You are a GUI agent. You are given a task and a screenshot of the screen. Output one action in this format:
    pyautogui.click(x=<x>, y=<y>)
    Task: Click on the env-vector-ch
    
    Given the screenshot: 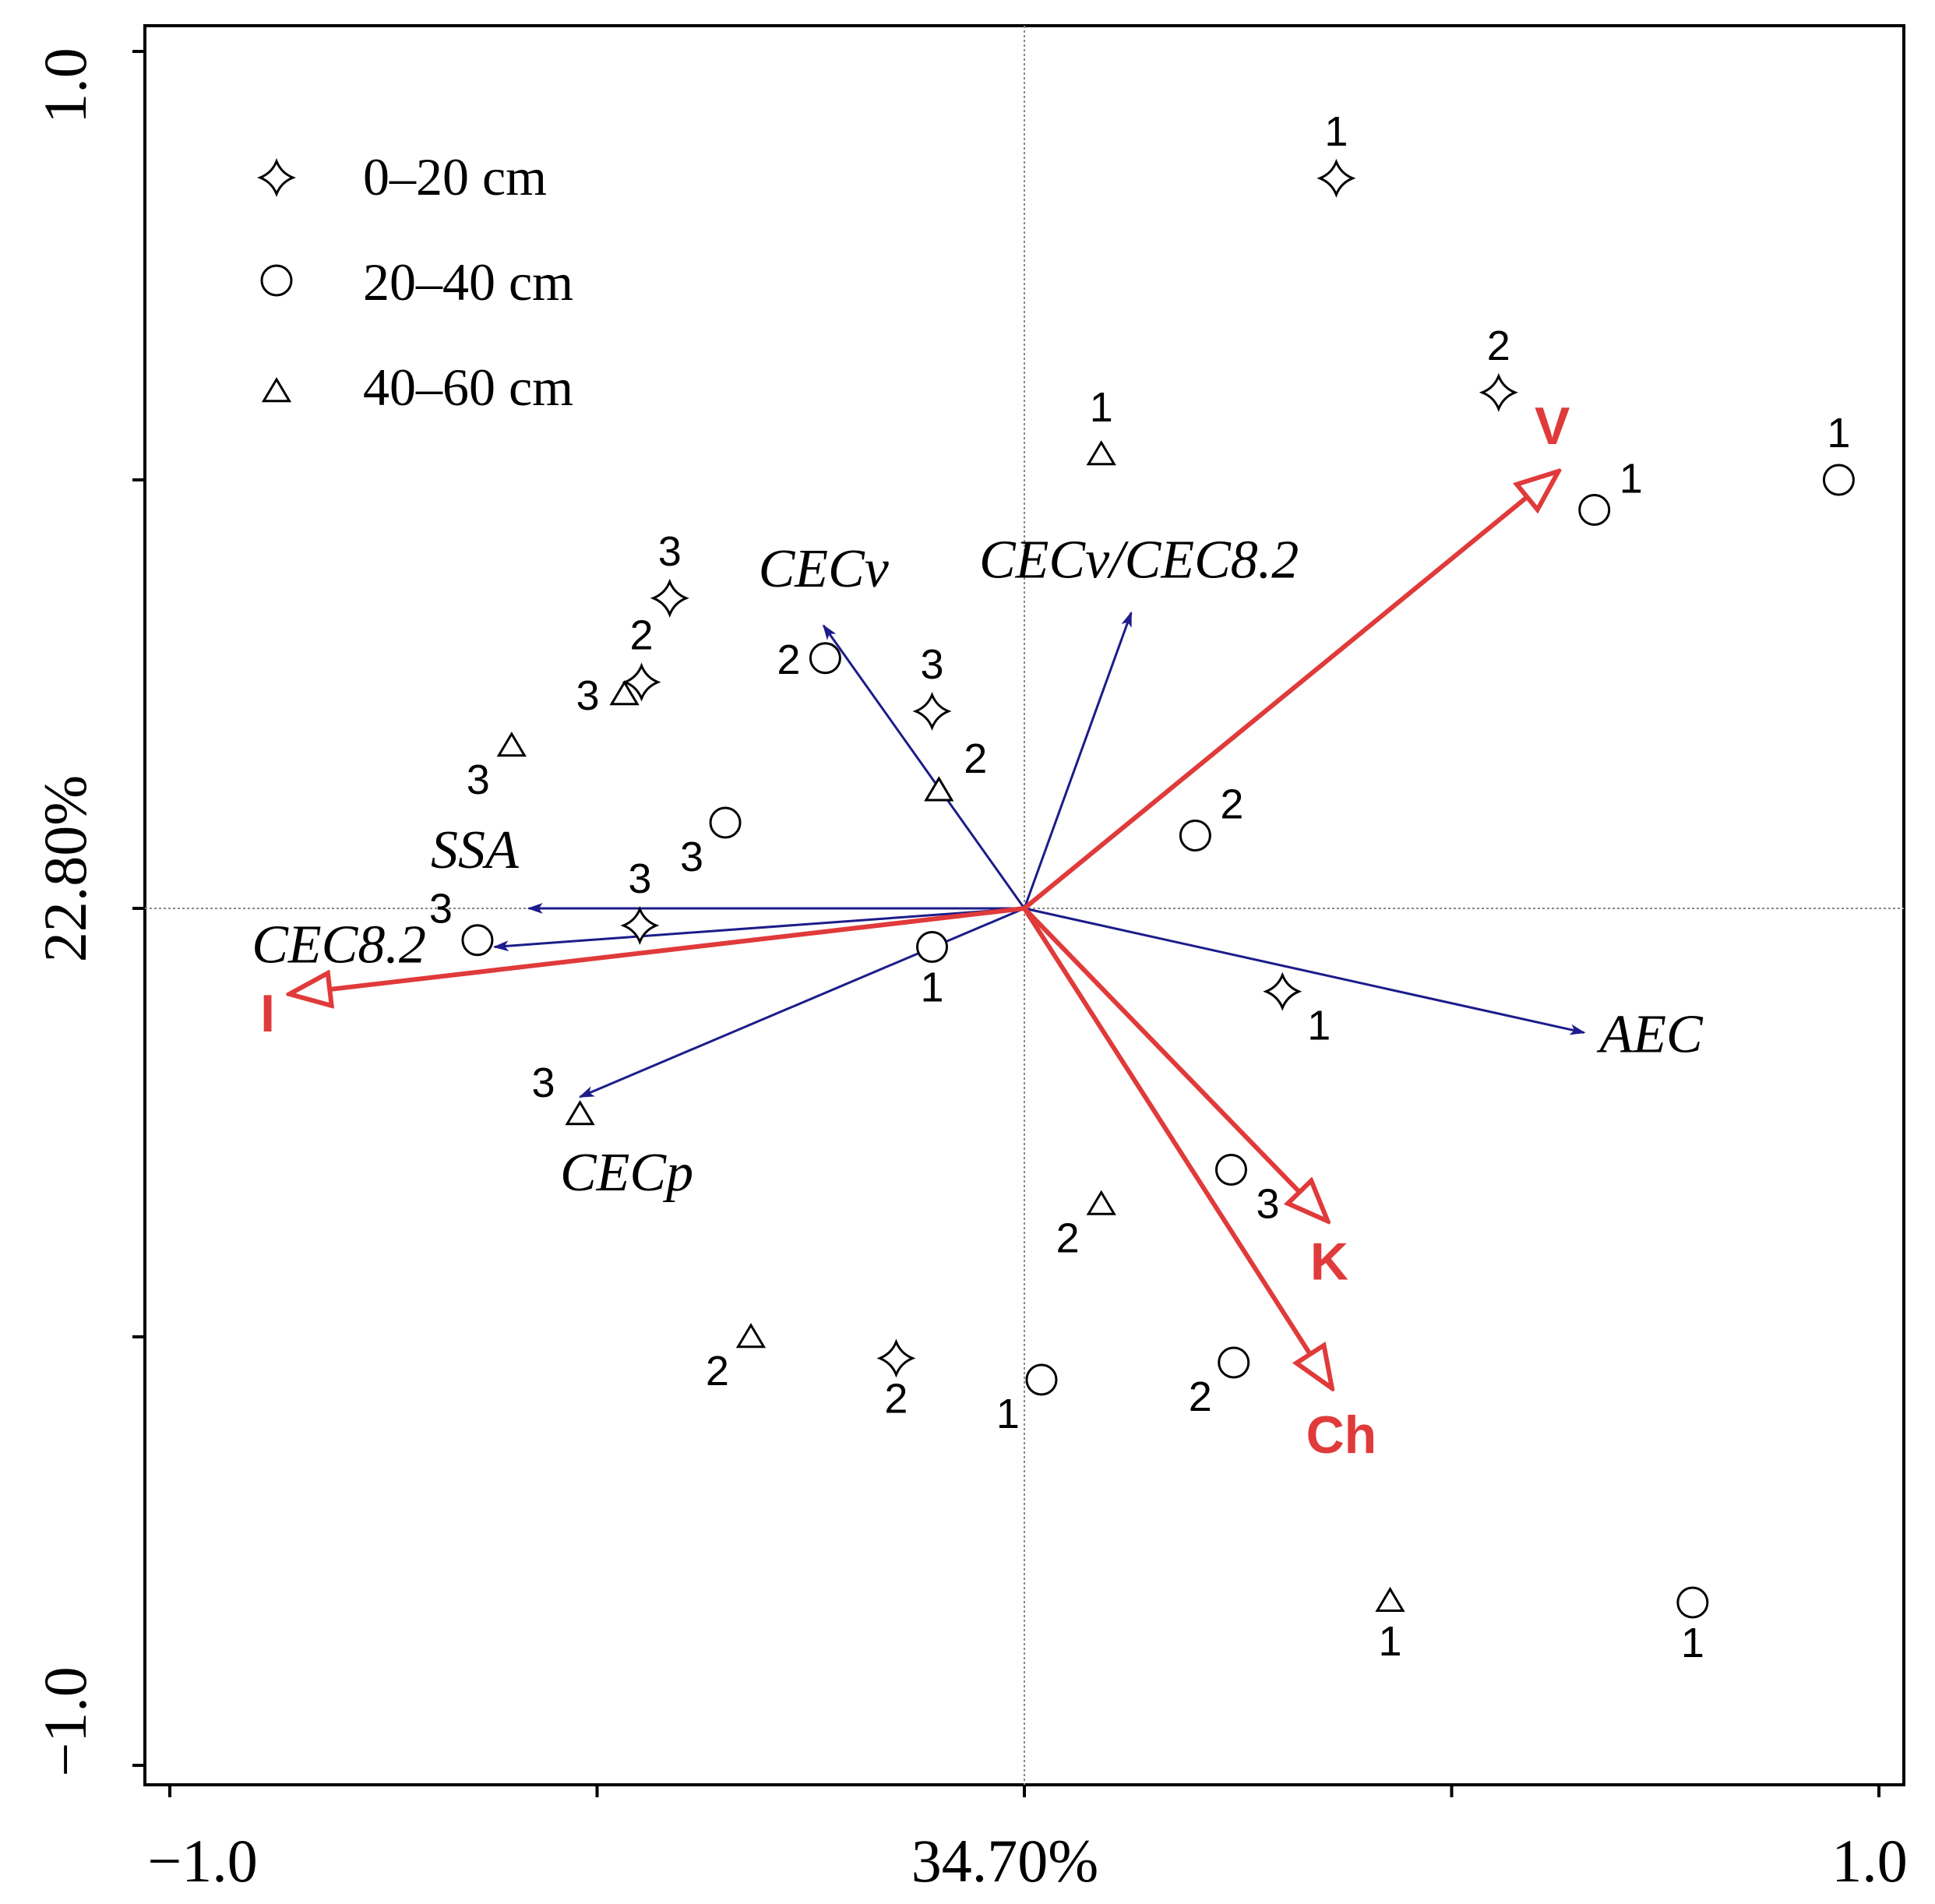 What is the action you would take?
    pyautogui.click(x=1177, y=1147)
    